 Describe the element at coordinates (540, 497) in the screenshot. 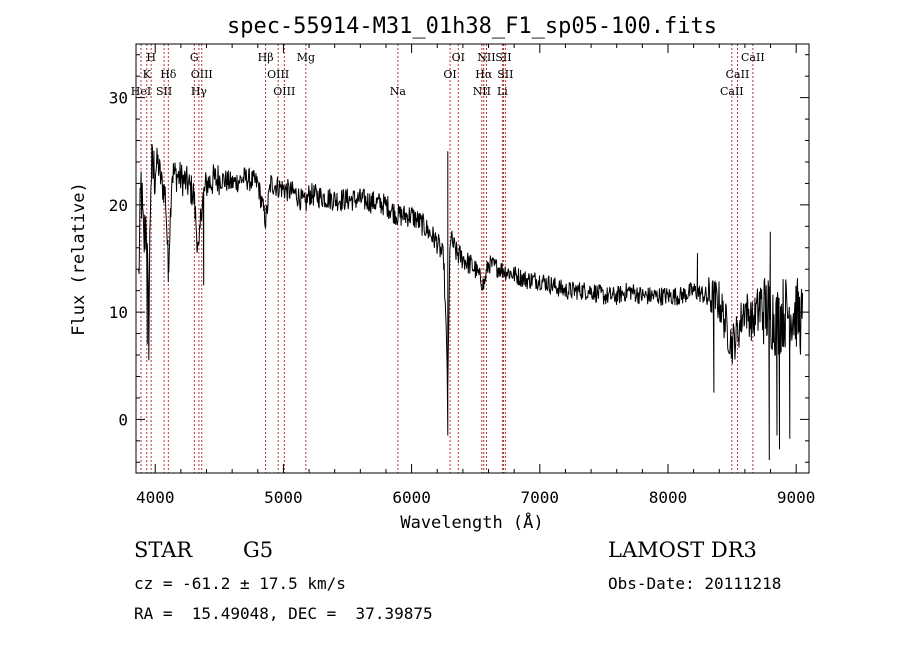

I see `x-tick-label-3: 7000` at that location.